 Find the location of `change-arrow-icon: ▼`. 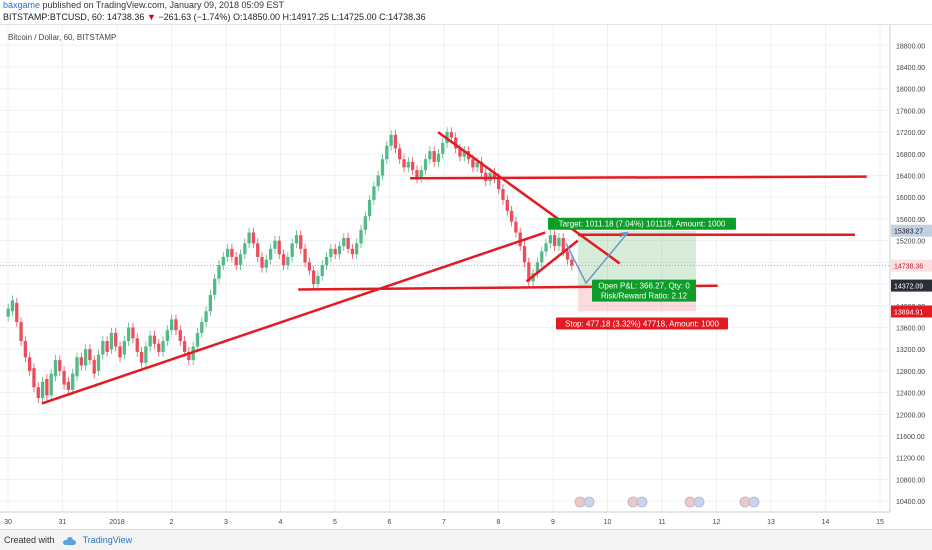

change-arrow-icon: ▼ is located at coordinates (151, 17).